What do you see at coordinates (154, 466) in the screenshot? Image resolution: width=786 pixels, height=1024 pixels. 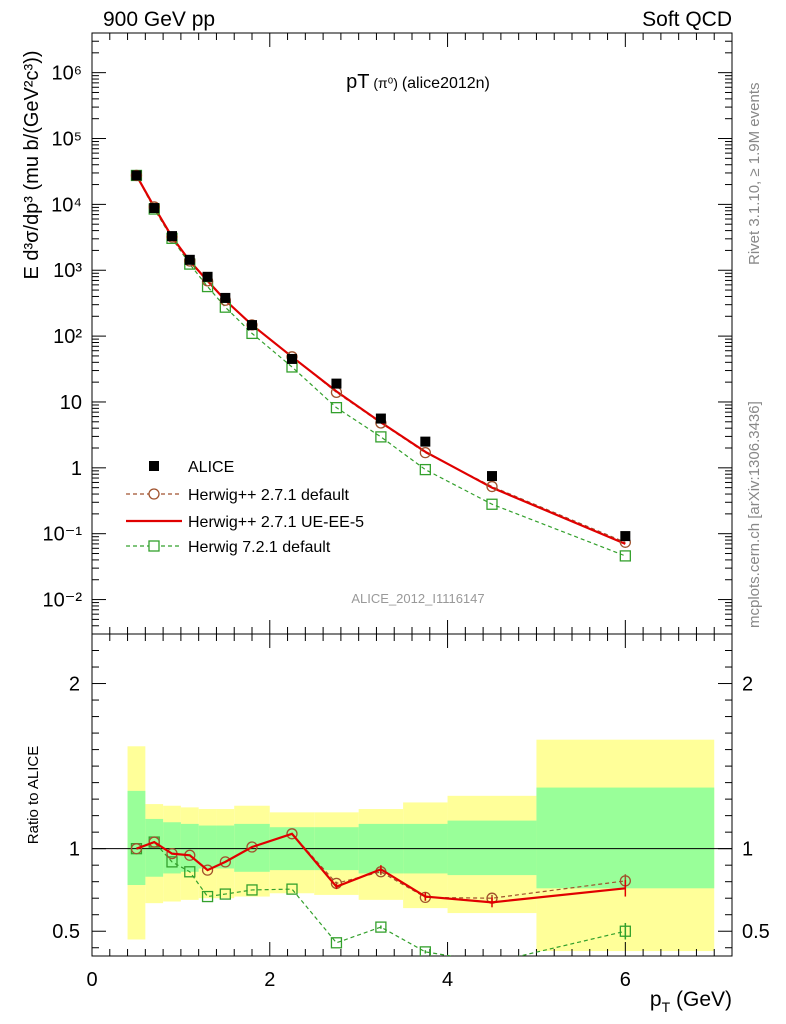 I see `legend-alice-marker` at bounding box center [154, 466].